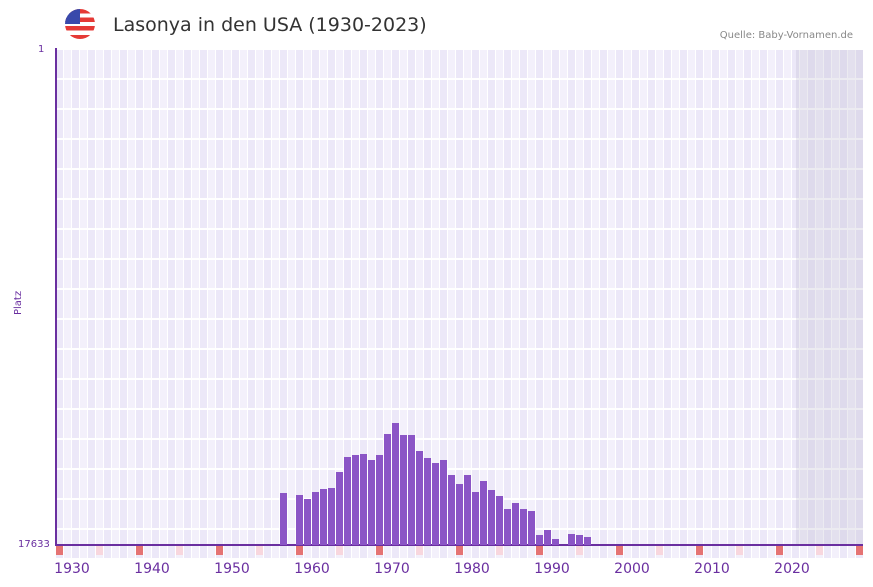 This screenshot has width=873, height=587. I want to click on bar-1974, so click(411, 489).